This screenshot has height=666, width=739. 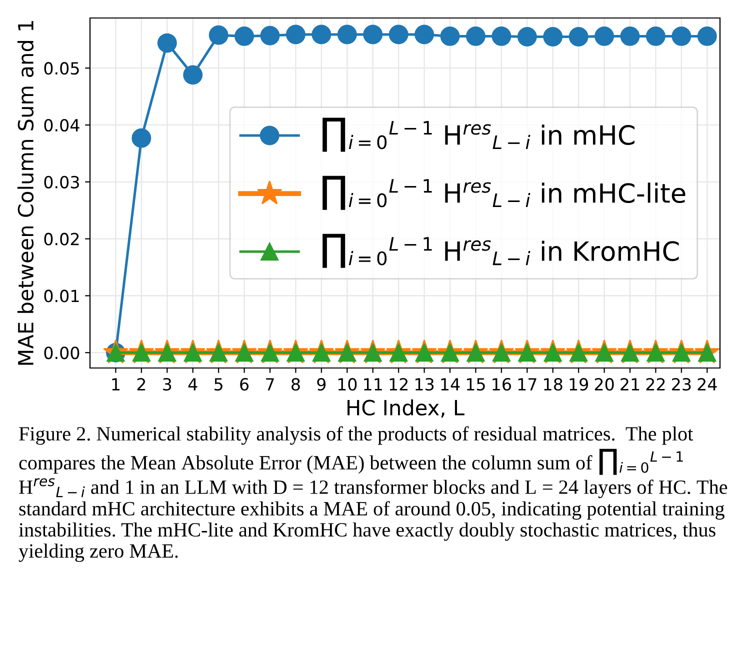 What do you see at coordinates (501, 384) in the screenshot?
I see `x-tick-label: 16` at bounding box center [501, 384].